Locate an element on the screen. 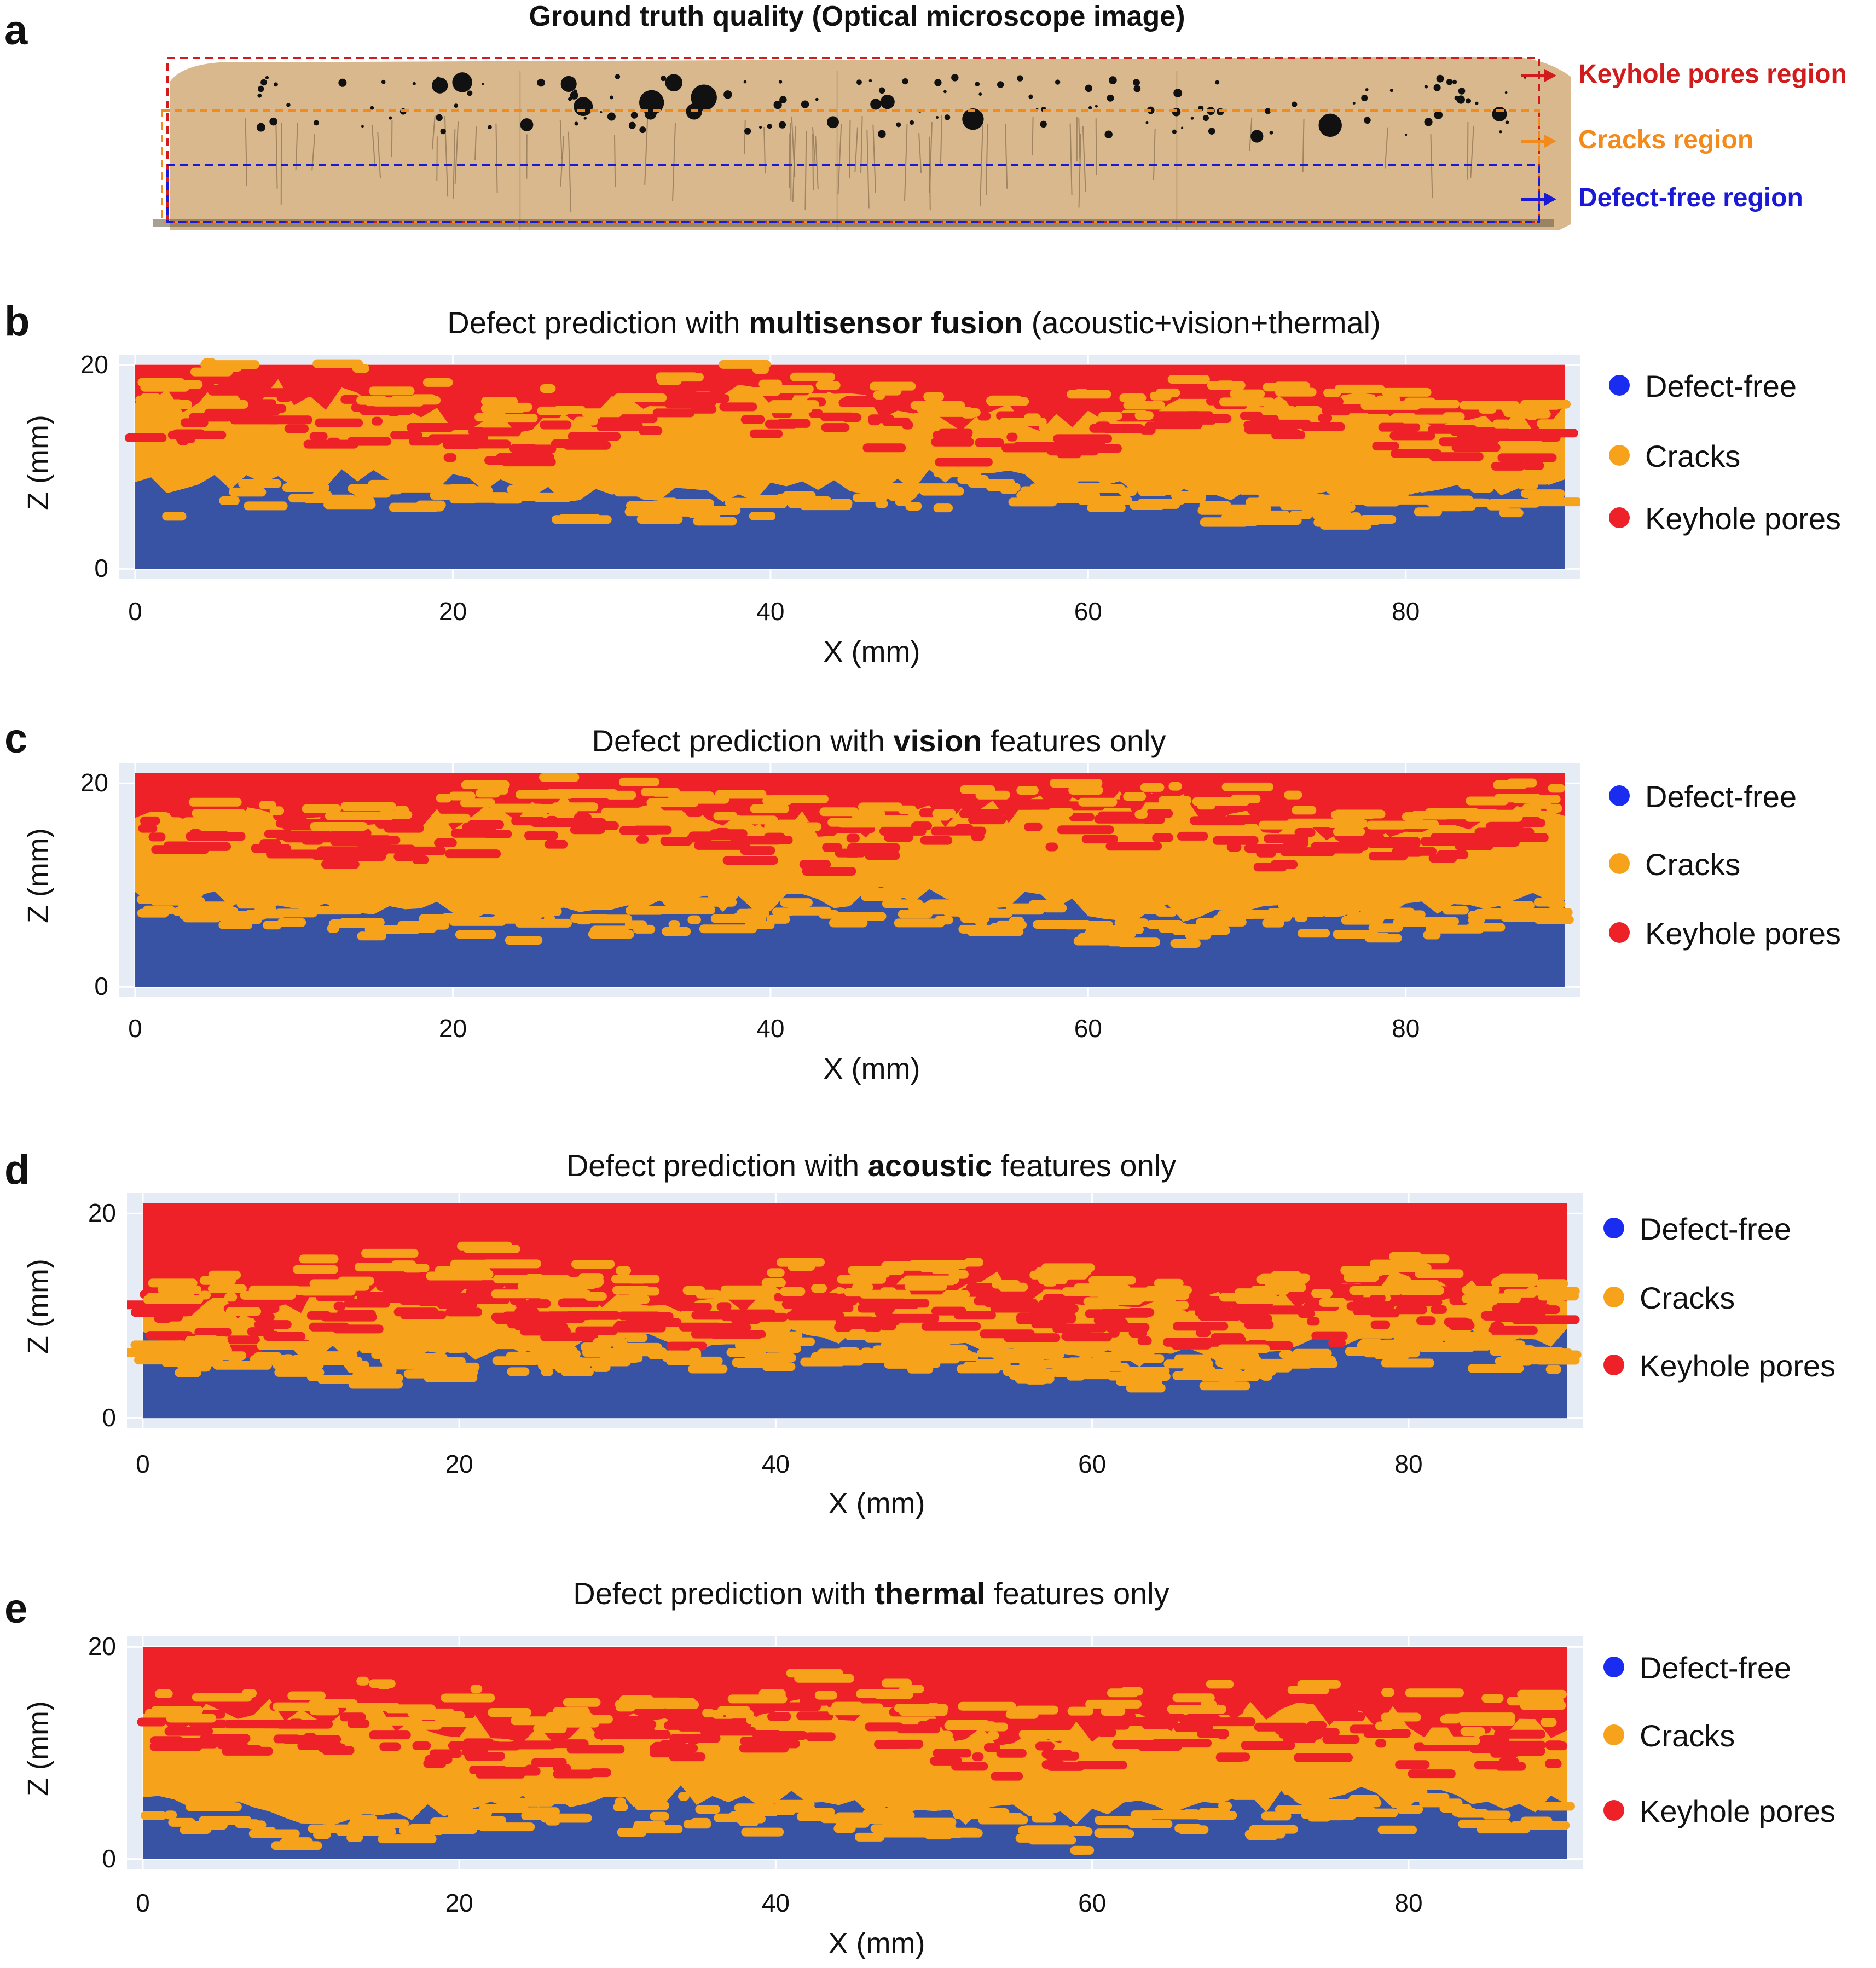 This screenshot has height=1968, width=1876. legend-item-keyhole-pores: Keyhole pores is located at coordinates (1725, 933).